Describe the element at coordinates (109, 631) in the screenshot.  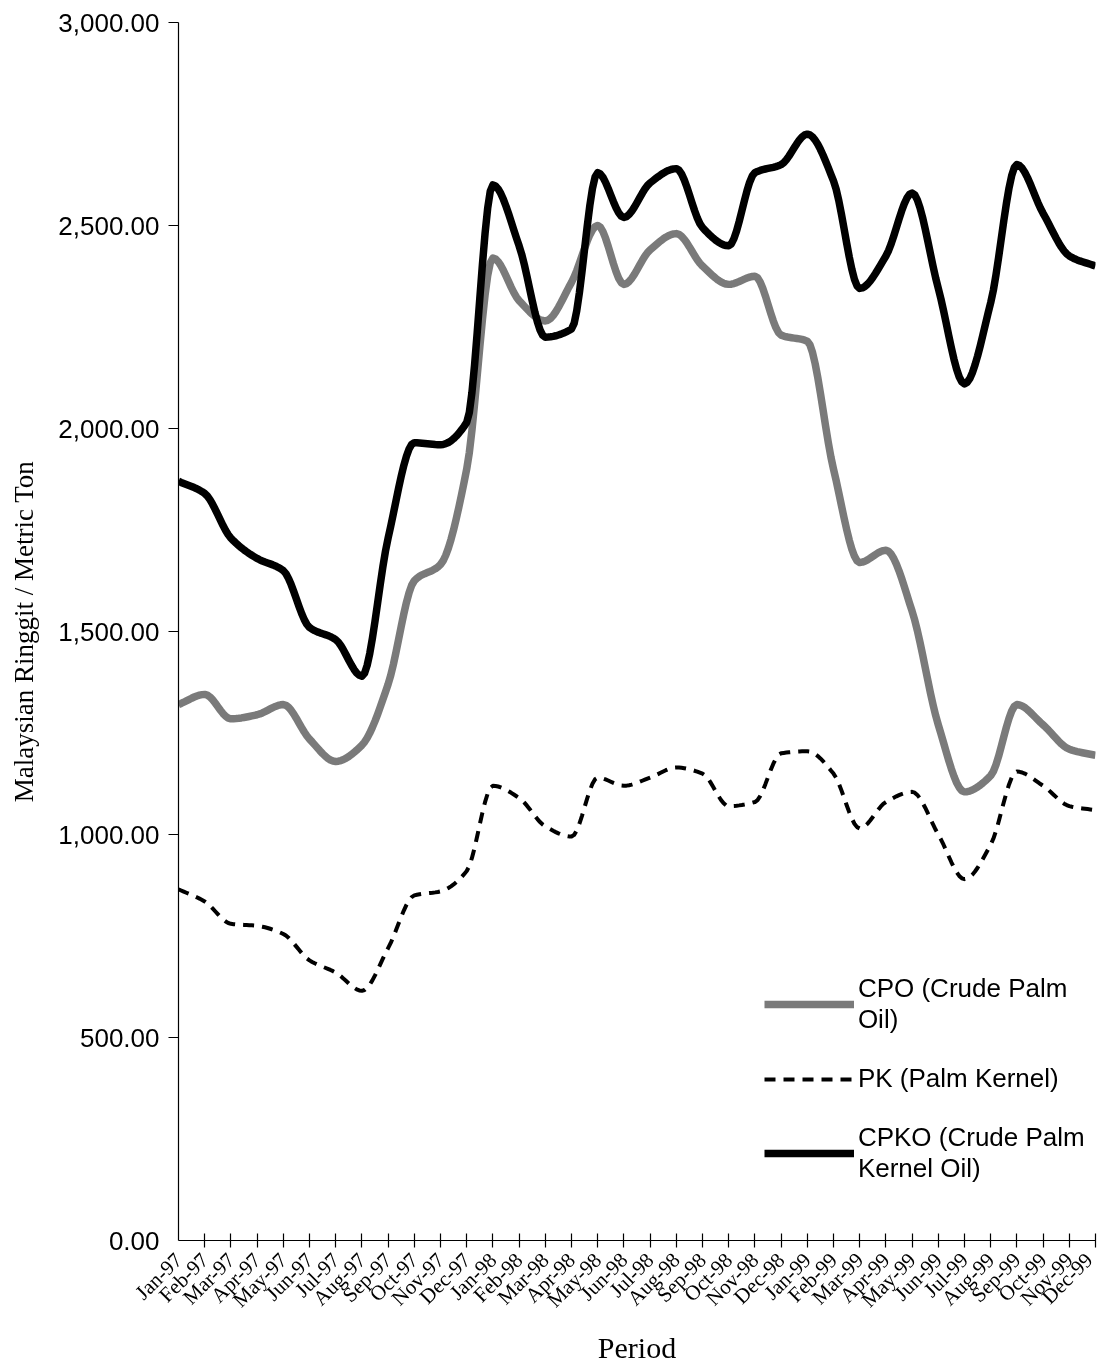
I see `y-tick-label: 1,500.00` at that location.